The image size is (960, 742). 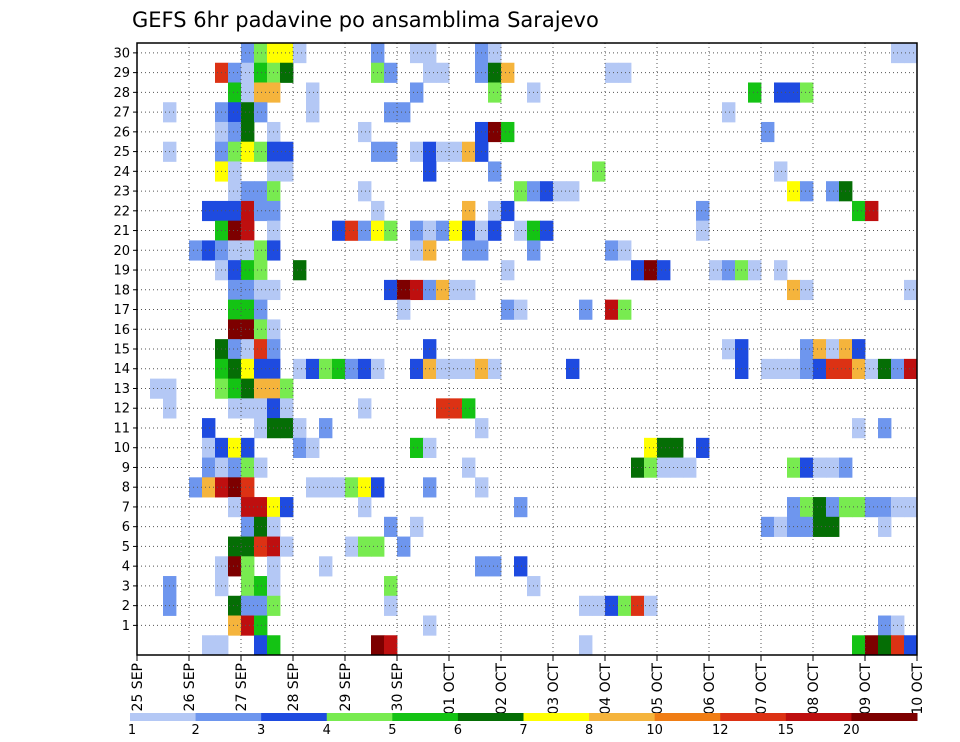 I want to click on x-tick-label: 09 OCT, so click(x=866, y=689).